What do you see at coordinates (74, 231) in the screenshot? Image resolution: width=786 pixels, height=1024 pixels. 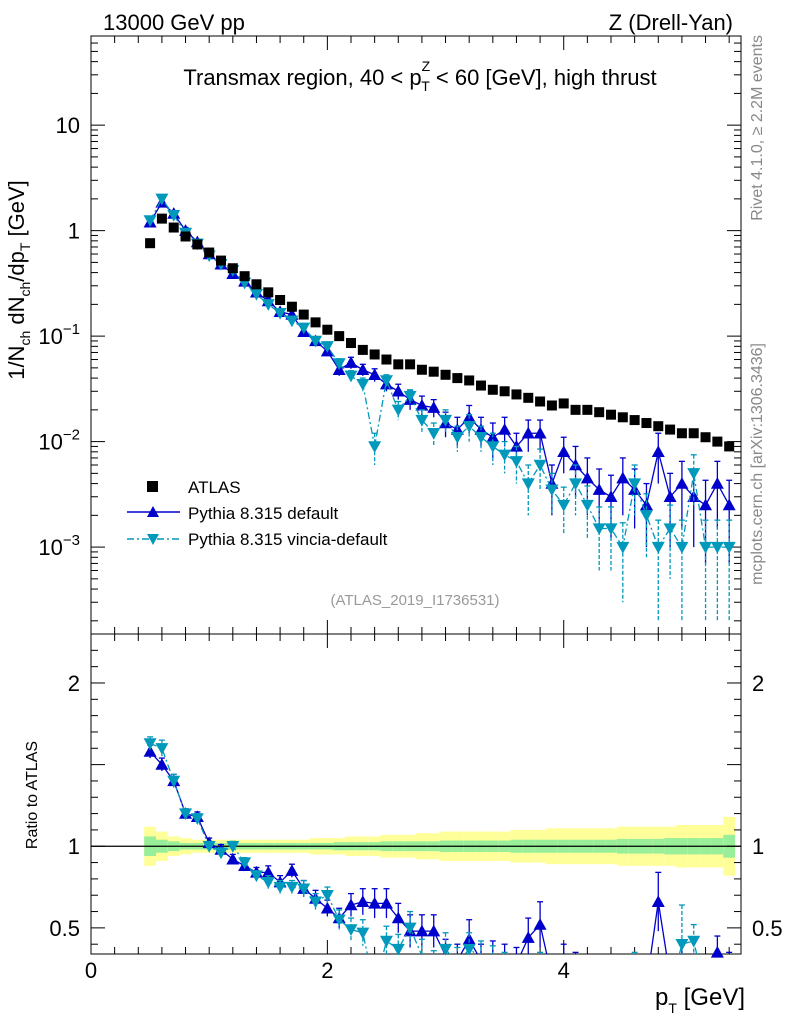 I see `y-tick-label: 1` at bounding box center [74, 231].